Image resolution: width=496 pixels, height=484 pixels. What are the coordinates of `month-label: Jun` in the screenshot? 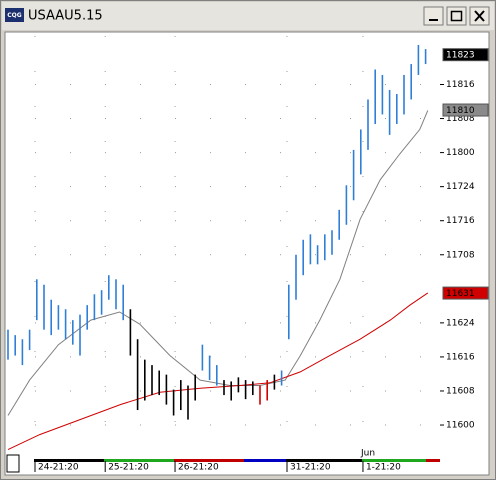 It's located at (367, 454).